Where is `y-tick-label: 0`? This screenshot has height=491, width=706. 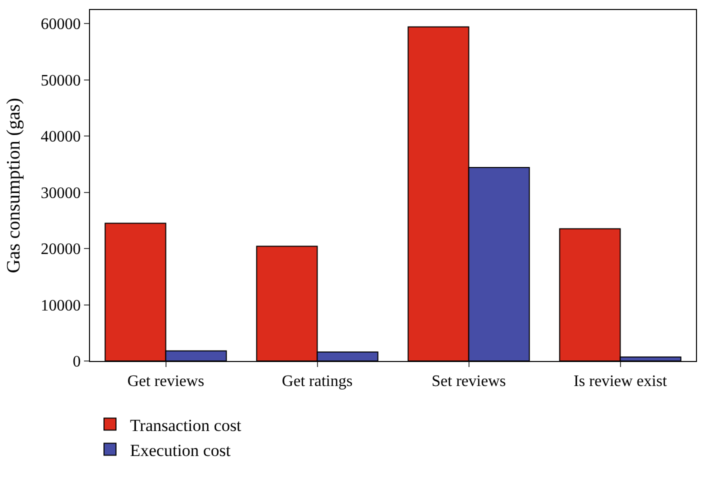 y-tick-label: 0 is located at coordinates (76, 362).